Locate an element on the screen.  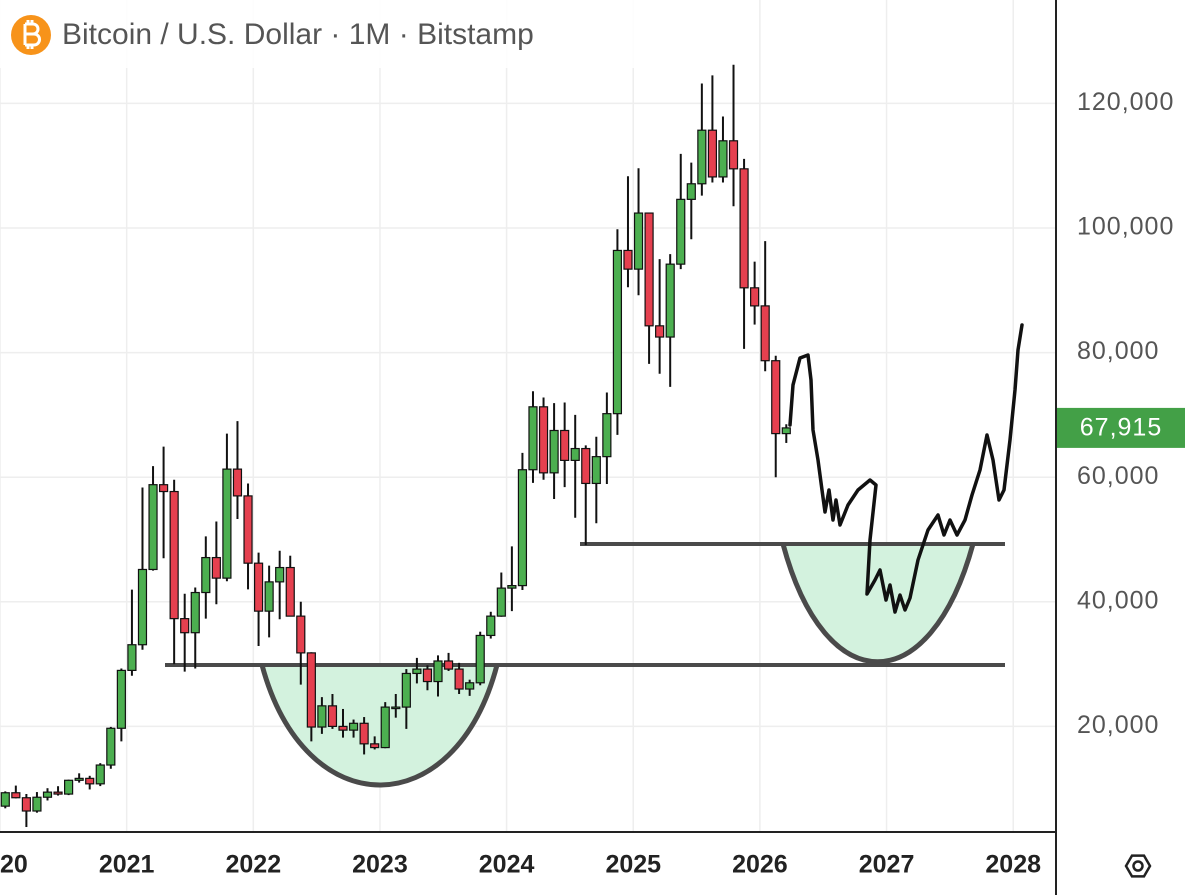
cup-outline is located at coordinates (379, 726).